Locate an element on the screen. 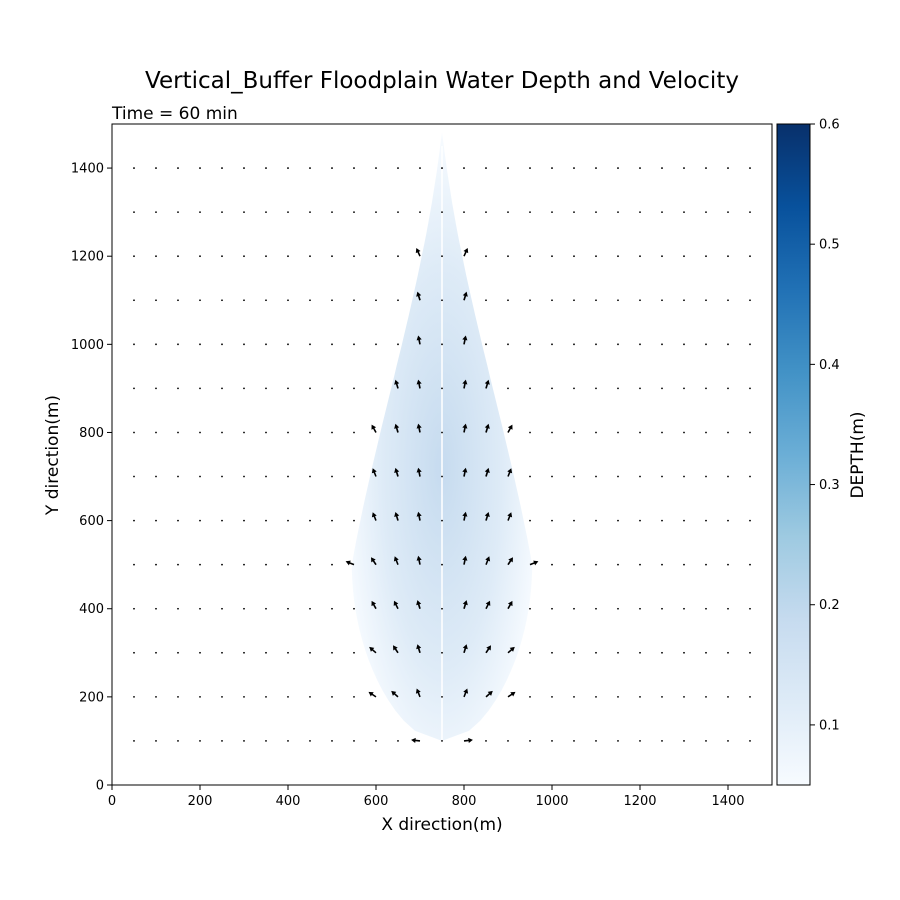 This screenshot has height=900, width=900. y-tick-label: 400 is located at coordinates (91, 609).